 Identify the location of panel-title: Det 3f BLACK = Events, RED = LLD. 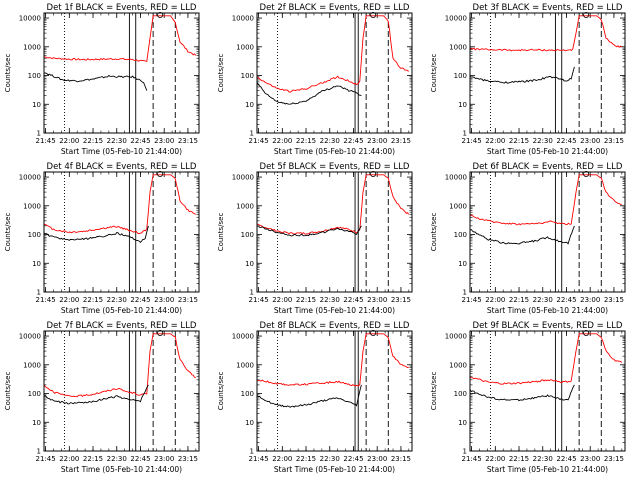
(548, 8).